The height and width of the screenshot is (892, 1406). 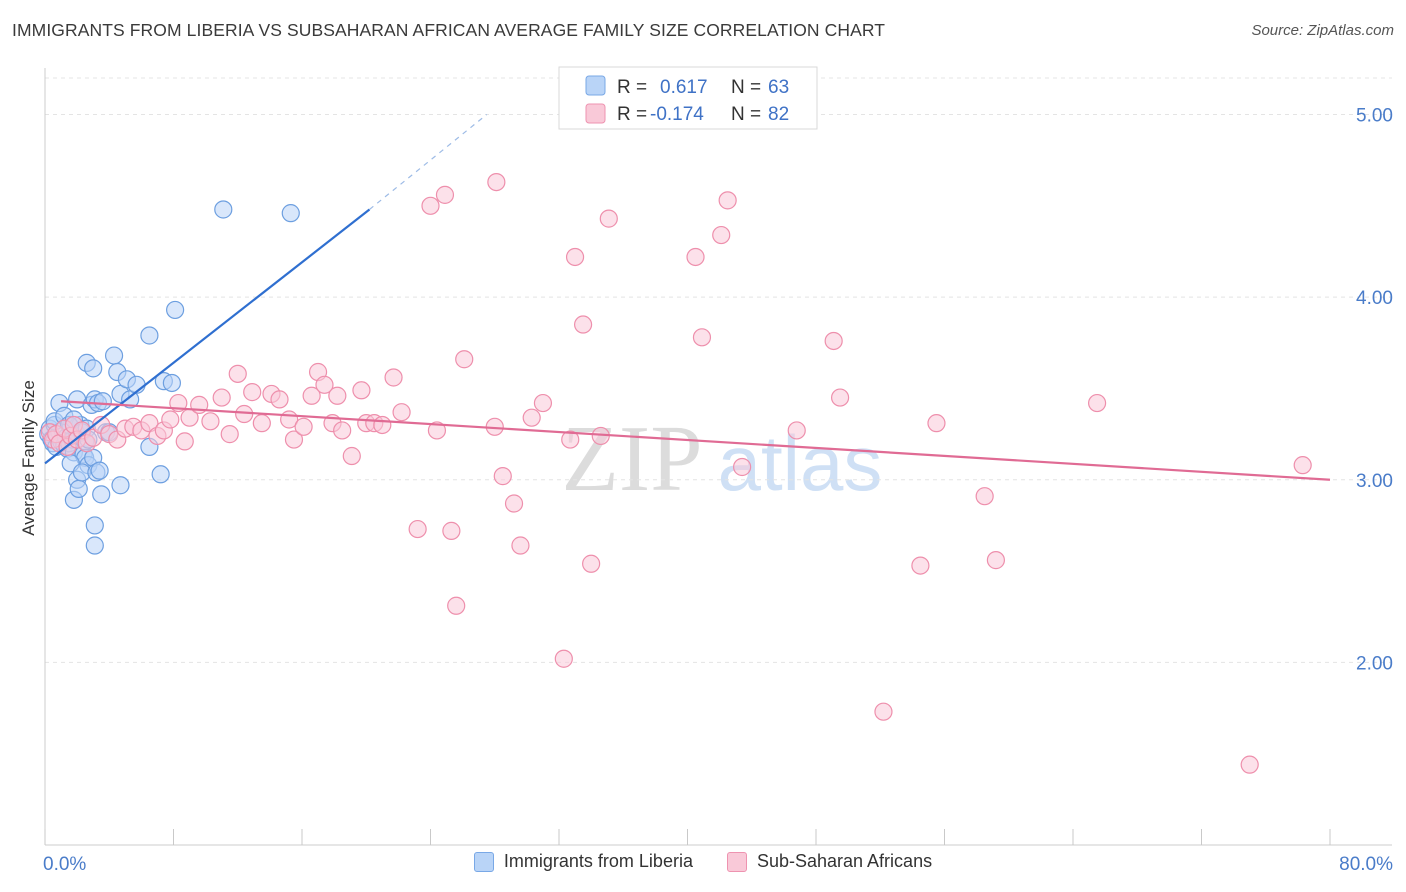 What do you see at coordinates (632, 459) in the screenshot?
I see `watermark-zip: ZIP` at bounding box center [632, 459].